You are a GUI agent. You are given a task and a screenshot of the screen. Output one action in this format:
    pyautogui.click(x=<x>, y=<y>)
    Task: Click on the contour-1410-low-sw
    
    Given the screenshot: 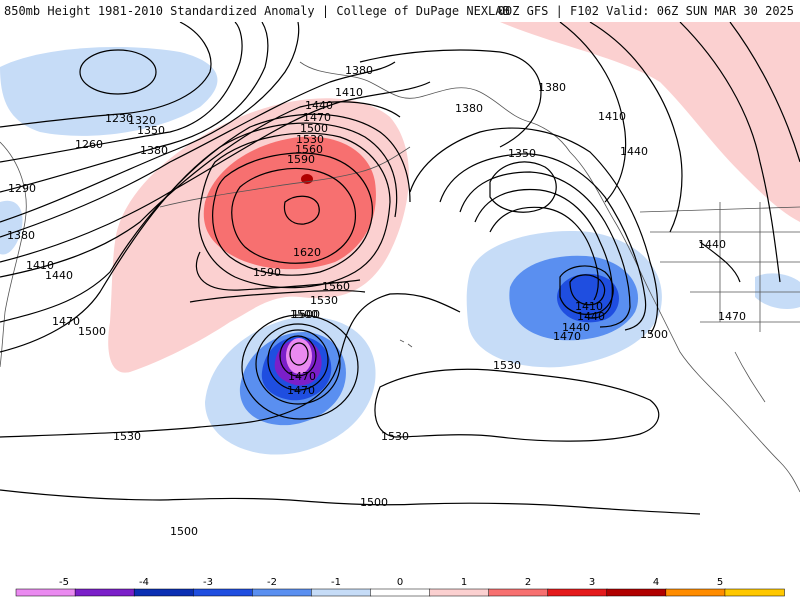 What is the action you would take?
    pyautogui.click(x=298, y=356)
    